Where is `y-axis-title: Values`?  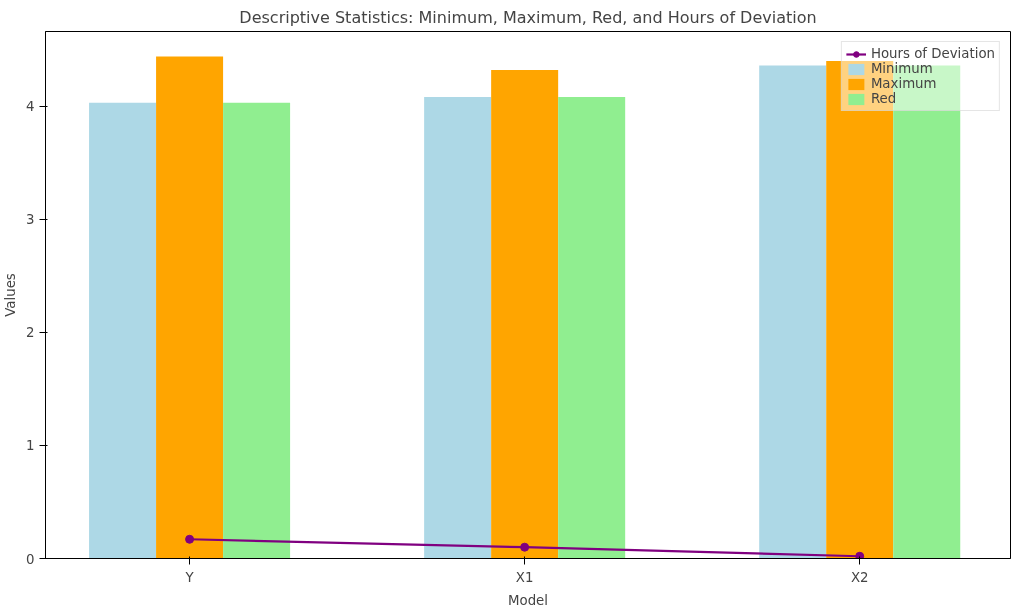
y-axis-title: Values is located at coordinates (11, 295).